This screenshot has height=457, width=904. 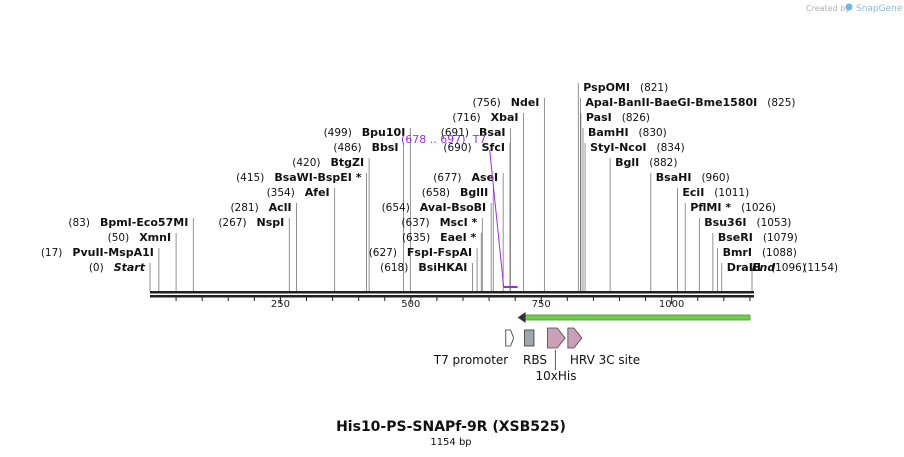 I want to click on ruler-tick-label: 750, so click(x=541, y=304).